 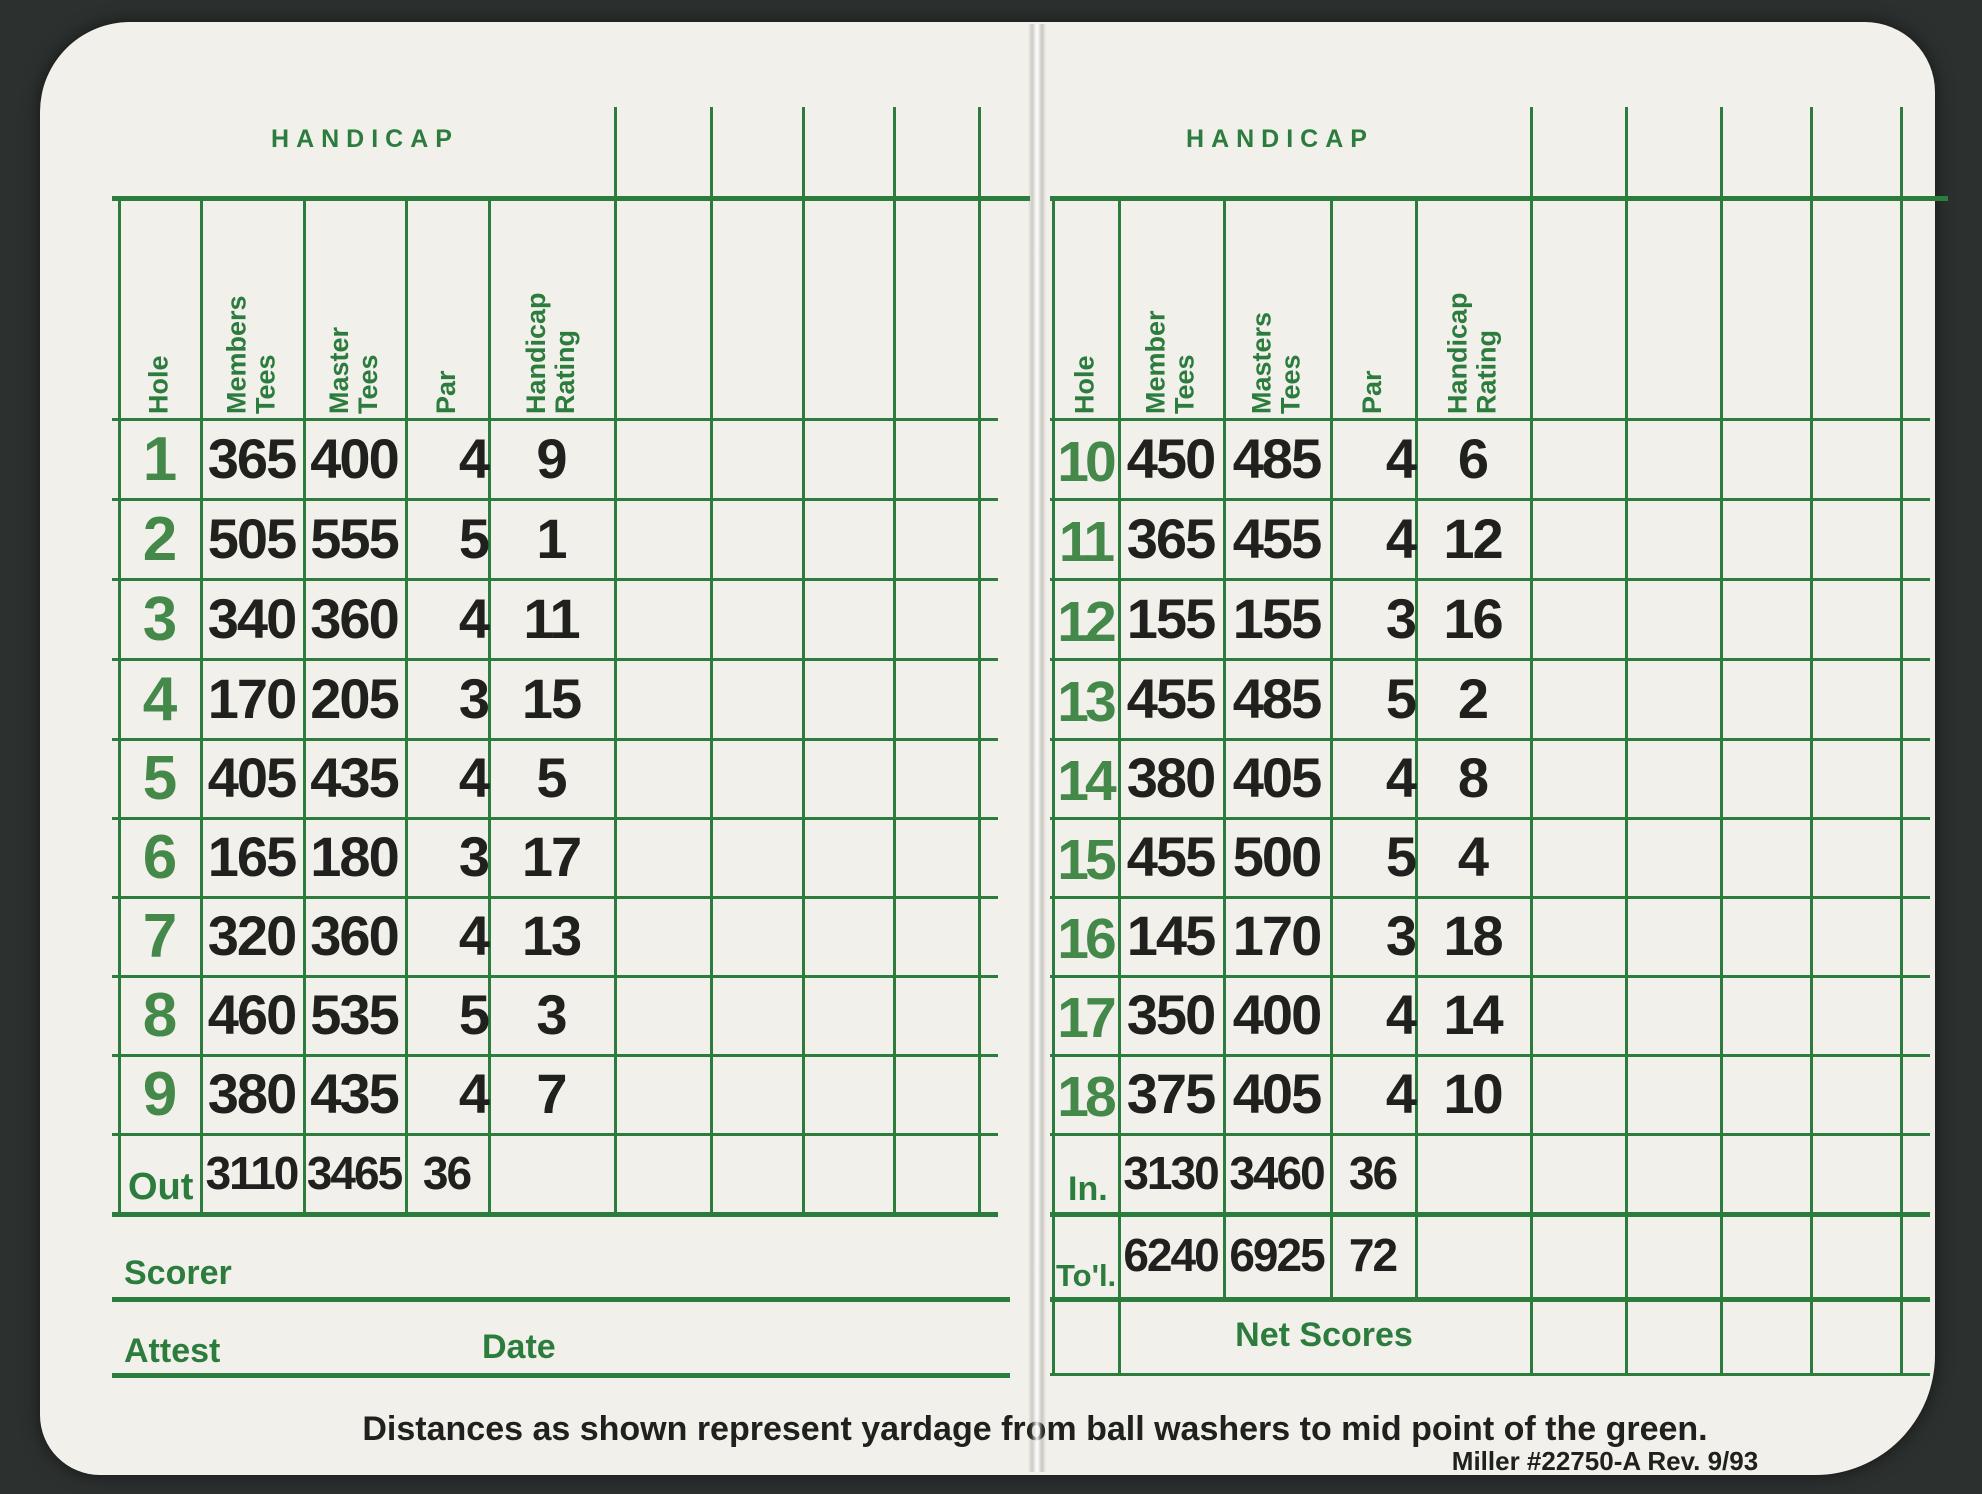 I want to click on handicap-rating-value: 5, so click(x=551, y=777).